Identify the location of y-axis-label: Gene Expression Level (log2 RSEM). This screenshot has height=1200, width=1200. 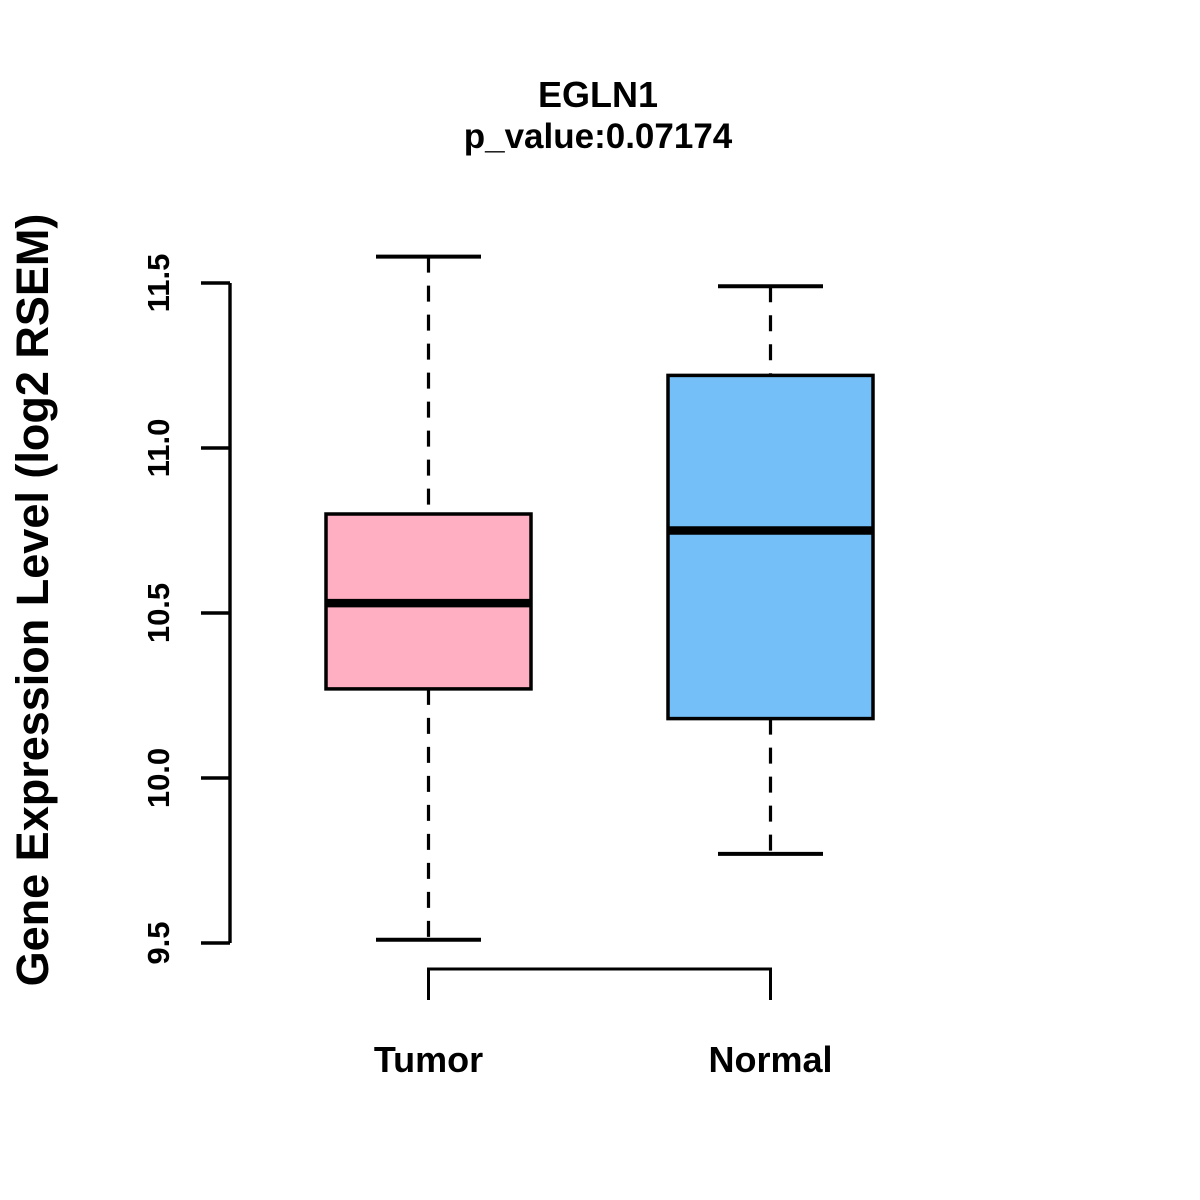
(32, 600).